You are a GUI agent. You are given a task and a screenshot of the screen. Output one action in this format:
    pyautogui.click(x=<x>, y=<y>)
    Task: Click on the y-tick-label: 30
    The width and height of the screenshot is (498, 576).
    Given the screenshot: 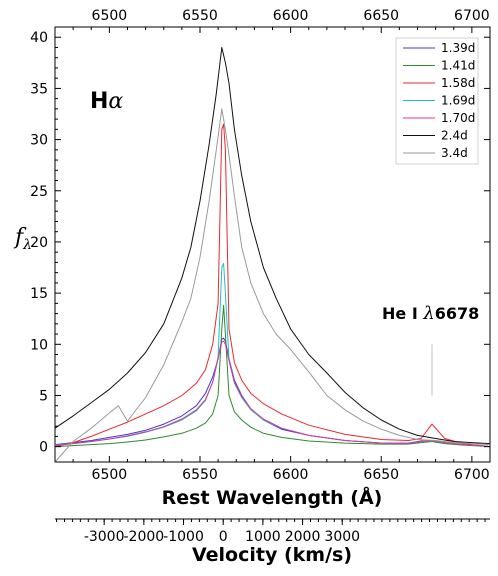 What is the action you would take?
    pyautogui.click(x=39, y=141)
    